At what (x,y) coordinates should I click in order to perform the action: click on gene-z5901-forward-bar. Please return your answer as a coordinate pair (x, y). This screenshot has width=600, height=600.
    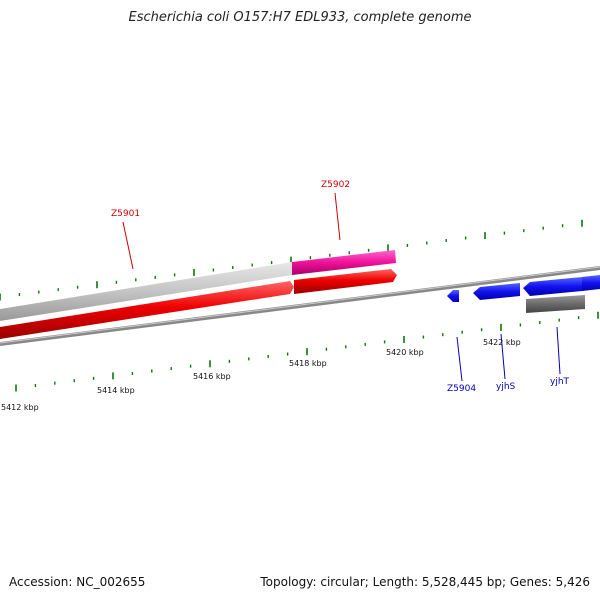
    Looking at the image, I should click on (146, 291).